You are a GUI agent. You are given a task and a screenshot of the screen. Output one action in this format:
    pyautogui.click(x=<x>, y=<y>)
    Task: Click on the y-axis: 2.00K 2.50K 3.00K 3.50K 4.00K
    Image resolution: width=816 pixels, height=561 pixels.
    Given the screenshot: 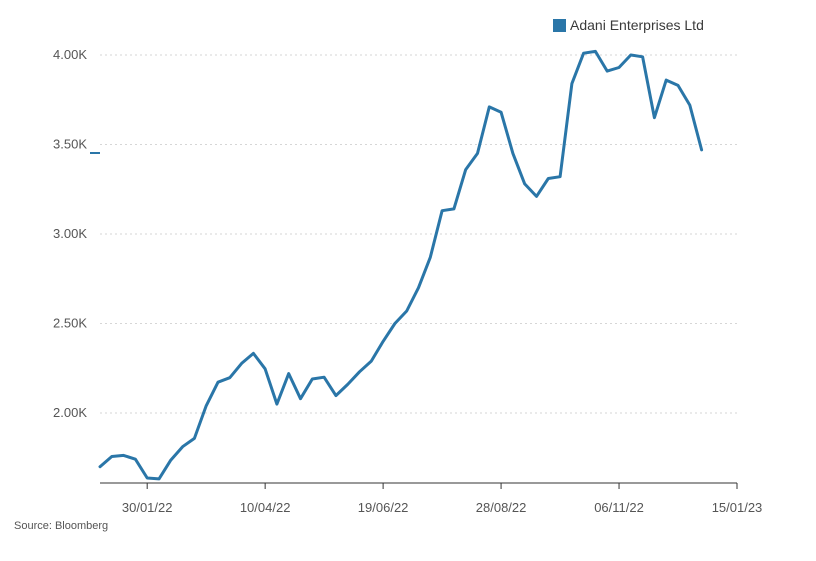 What is the action you would take?
    pyautogui.click(x=70, y=233)
    